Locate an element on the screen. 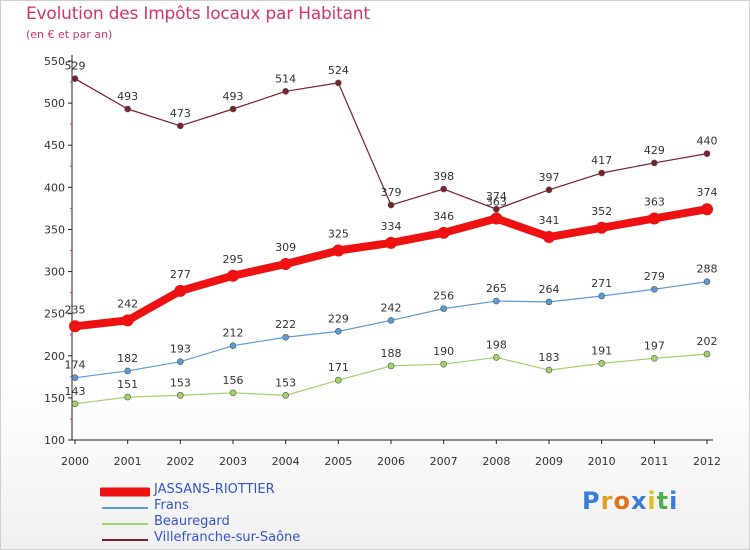 The width and height of the screenshot is (750, 550). data-label: 473 is located at coordinates (180, 113).